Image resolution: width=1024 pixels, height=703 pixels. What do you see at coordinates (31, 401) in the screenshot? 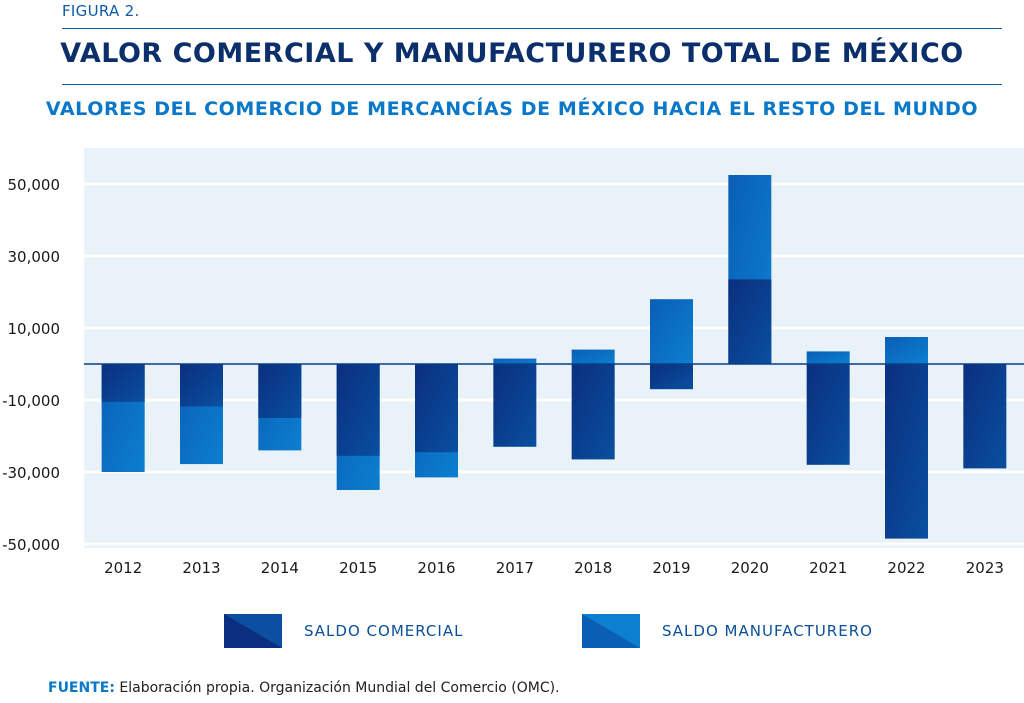
I see `y-tick-label: -10,000` at bounding box center [31, 401].